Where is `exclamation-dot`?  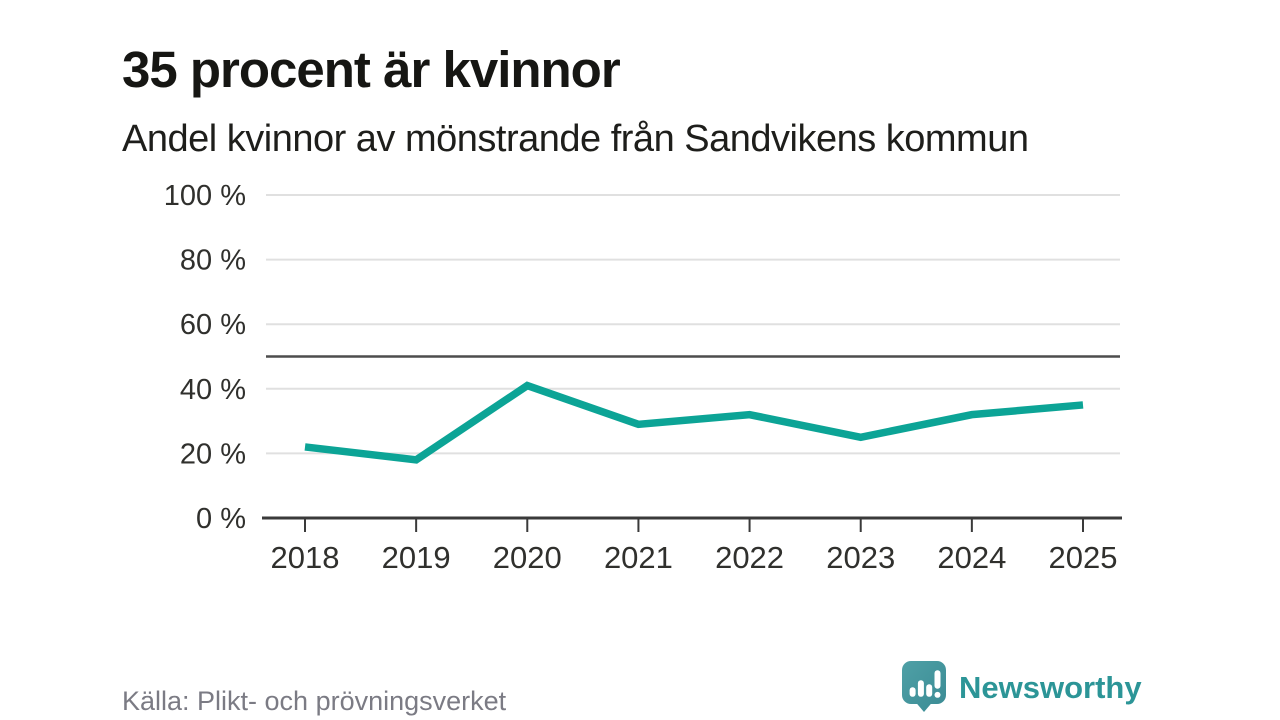
exclamation-dot is located at coordinates (937, 694).